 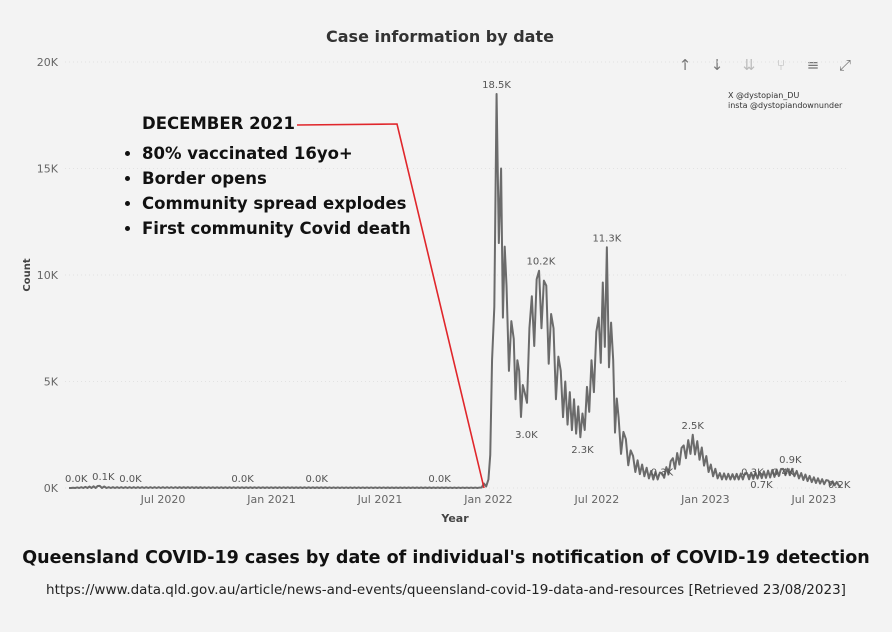 What do you see at coordinates (813, 499) in the screenshot?
I see `x-tick-label: Jul 2023` at bounding box center [813, 499].